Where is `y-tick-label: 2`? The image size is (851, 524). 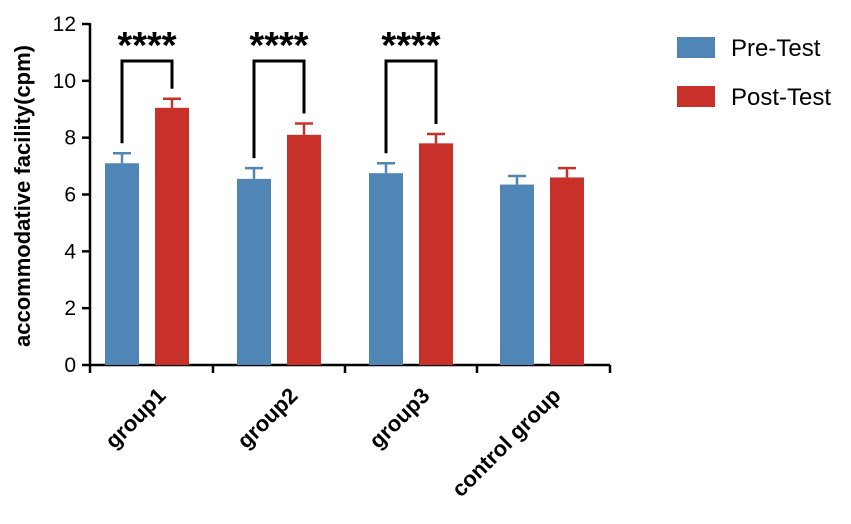
y-tick-label: 2 is located at coordinates (70, 308).